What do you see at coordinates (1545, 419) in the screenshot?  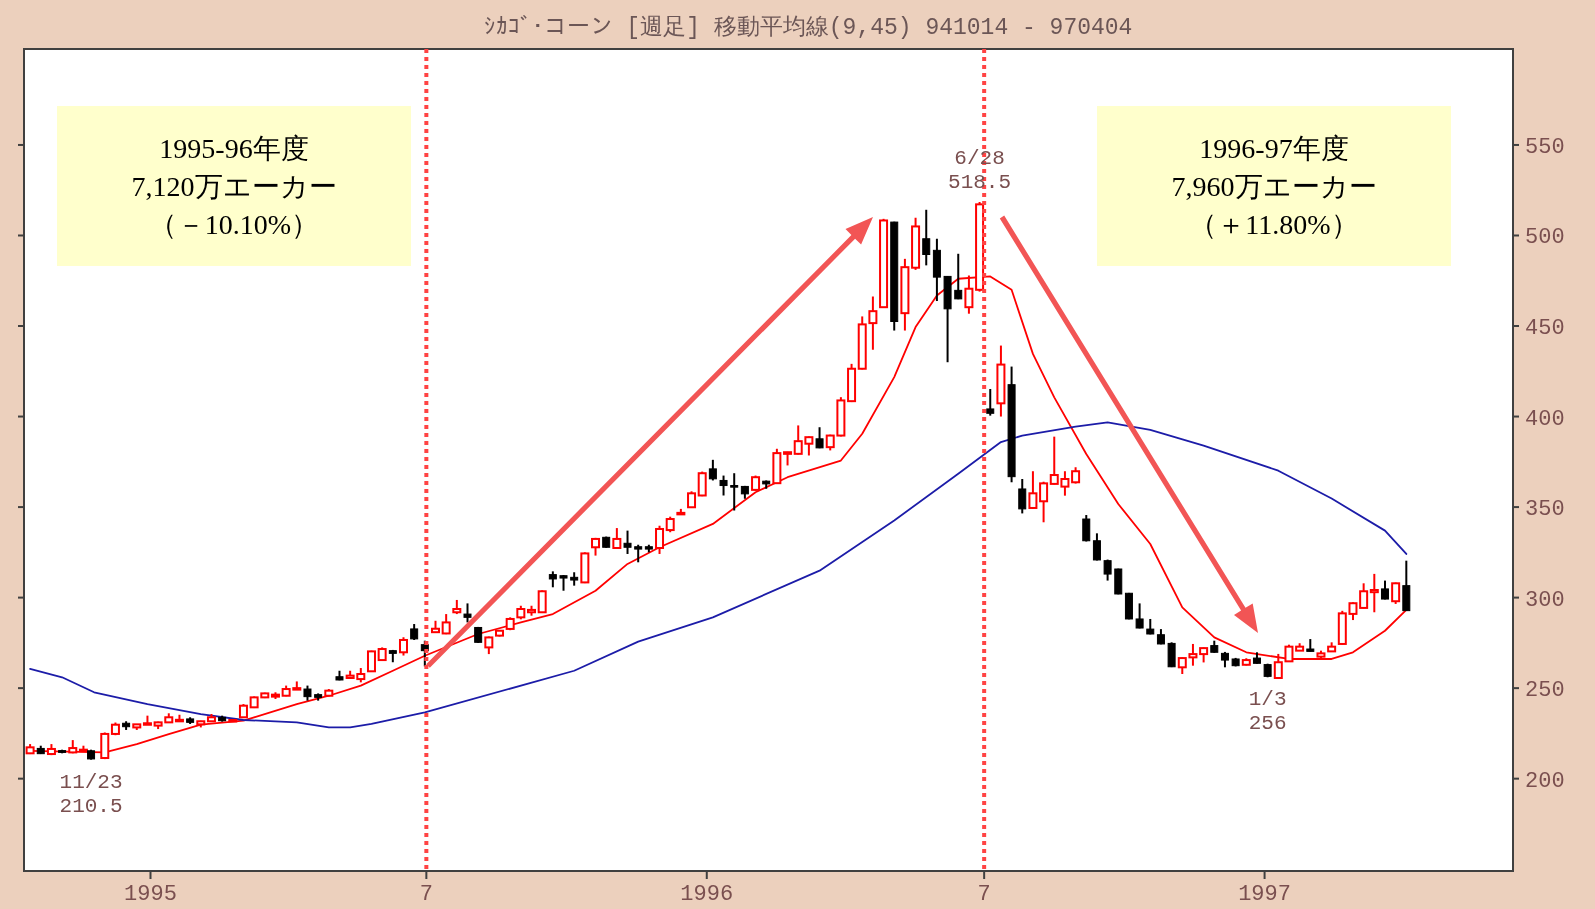 I see `y-tick-label: 400` at bounding box center [1545, 419].